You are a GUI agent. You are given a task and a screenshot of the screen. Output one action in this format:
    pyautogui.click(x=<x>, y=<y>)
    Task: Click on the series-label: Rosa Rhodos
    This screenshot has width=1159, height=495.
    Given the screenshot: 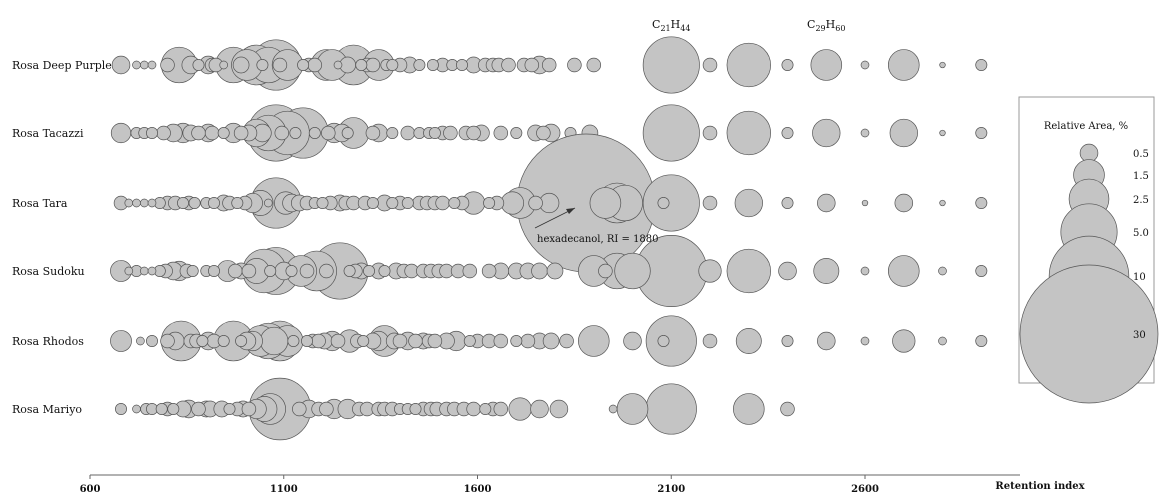 What is the action you would take?
    pyautogui.click(x=48, y=341)
    